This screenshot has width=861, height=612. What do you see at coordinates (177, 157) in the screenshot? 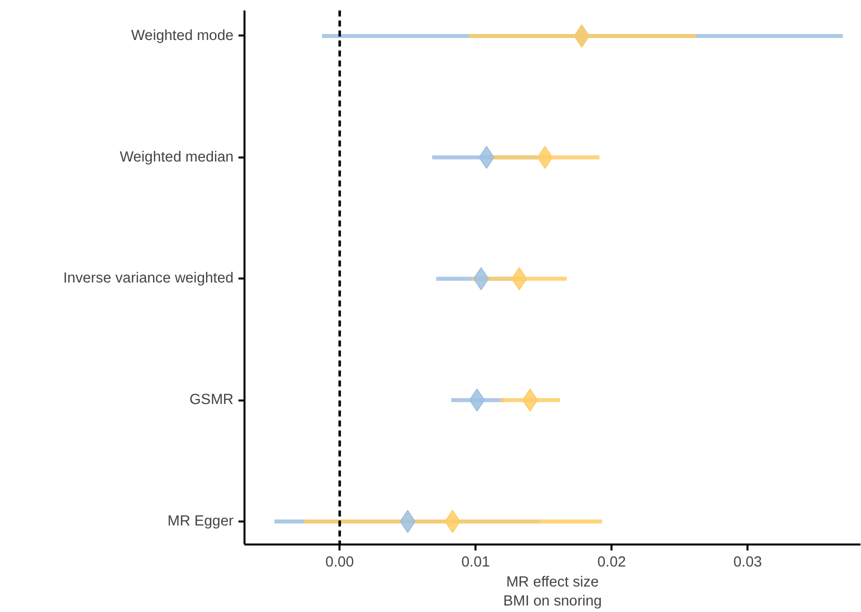
I see `y-tick-label: Weighted median` at bounding box center [177, 157].